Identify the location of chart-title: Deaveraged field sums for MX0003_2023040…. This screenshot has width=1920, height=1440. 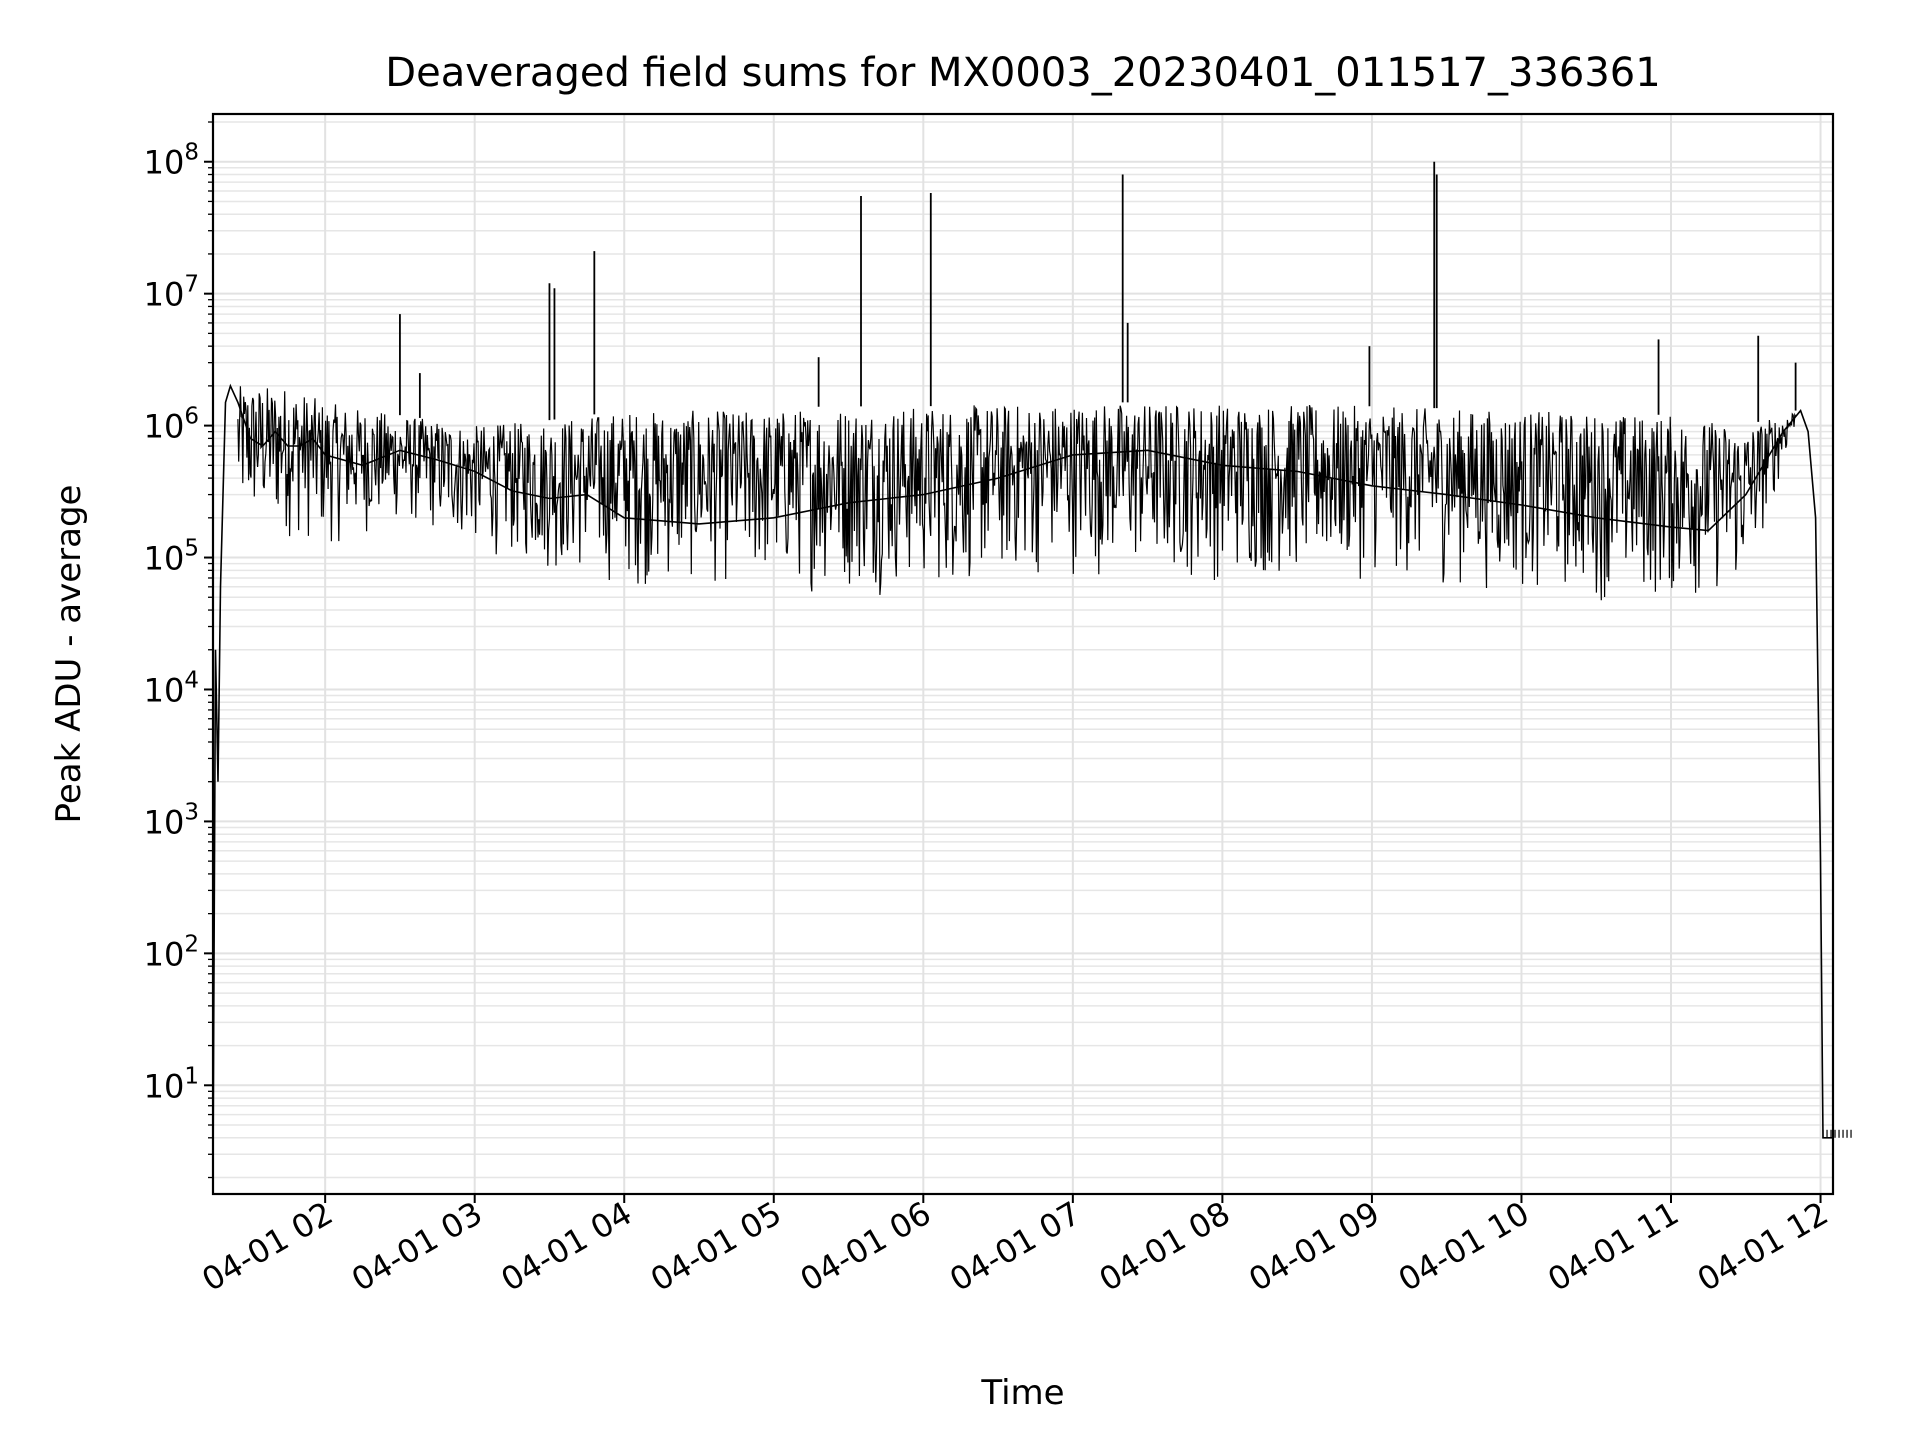
(1022, 73).